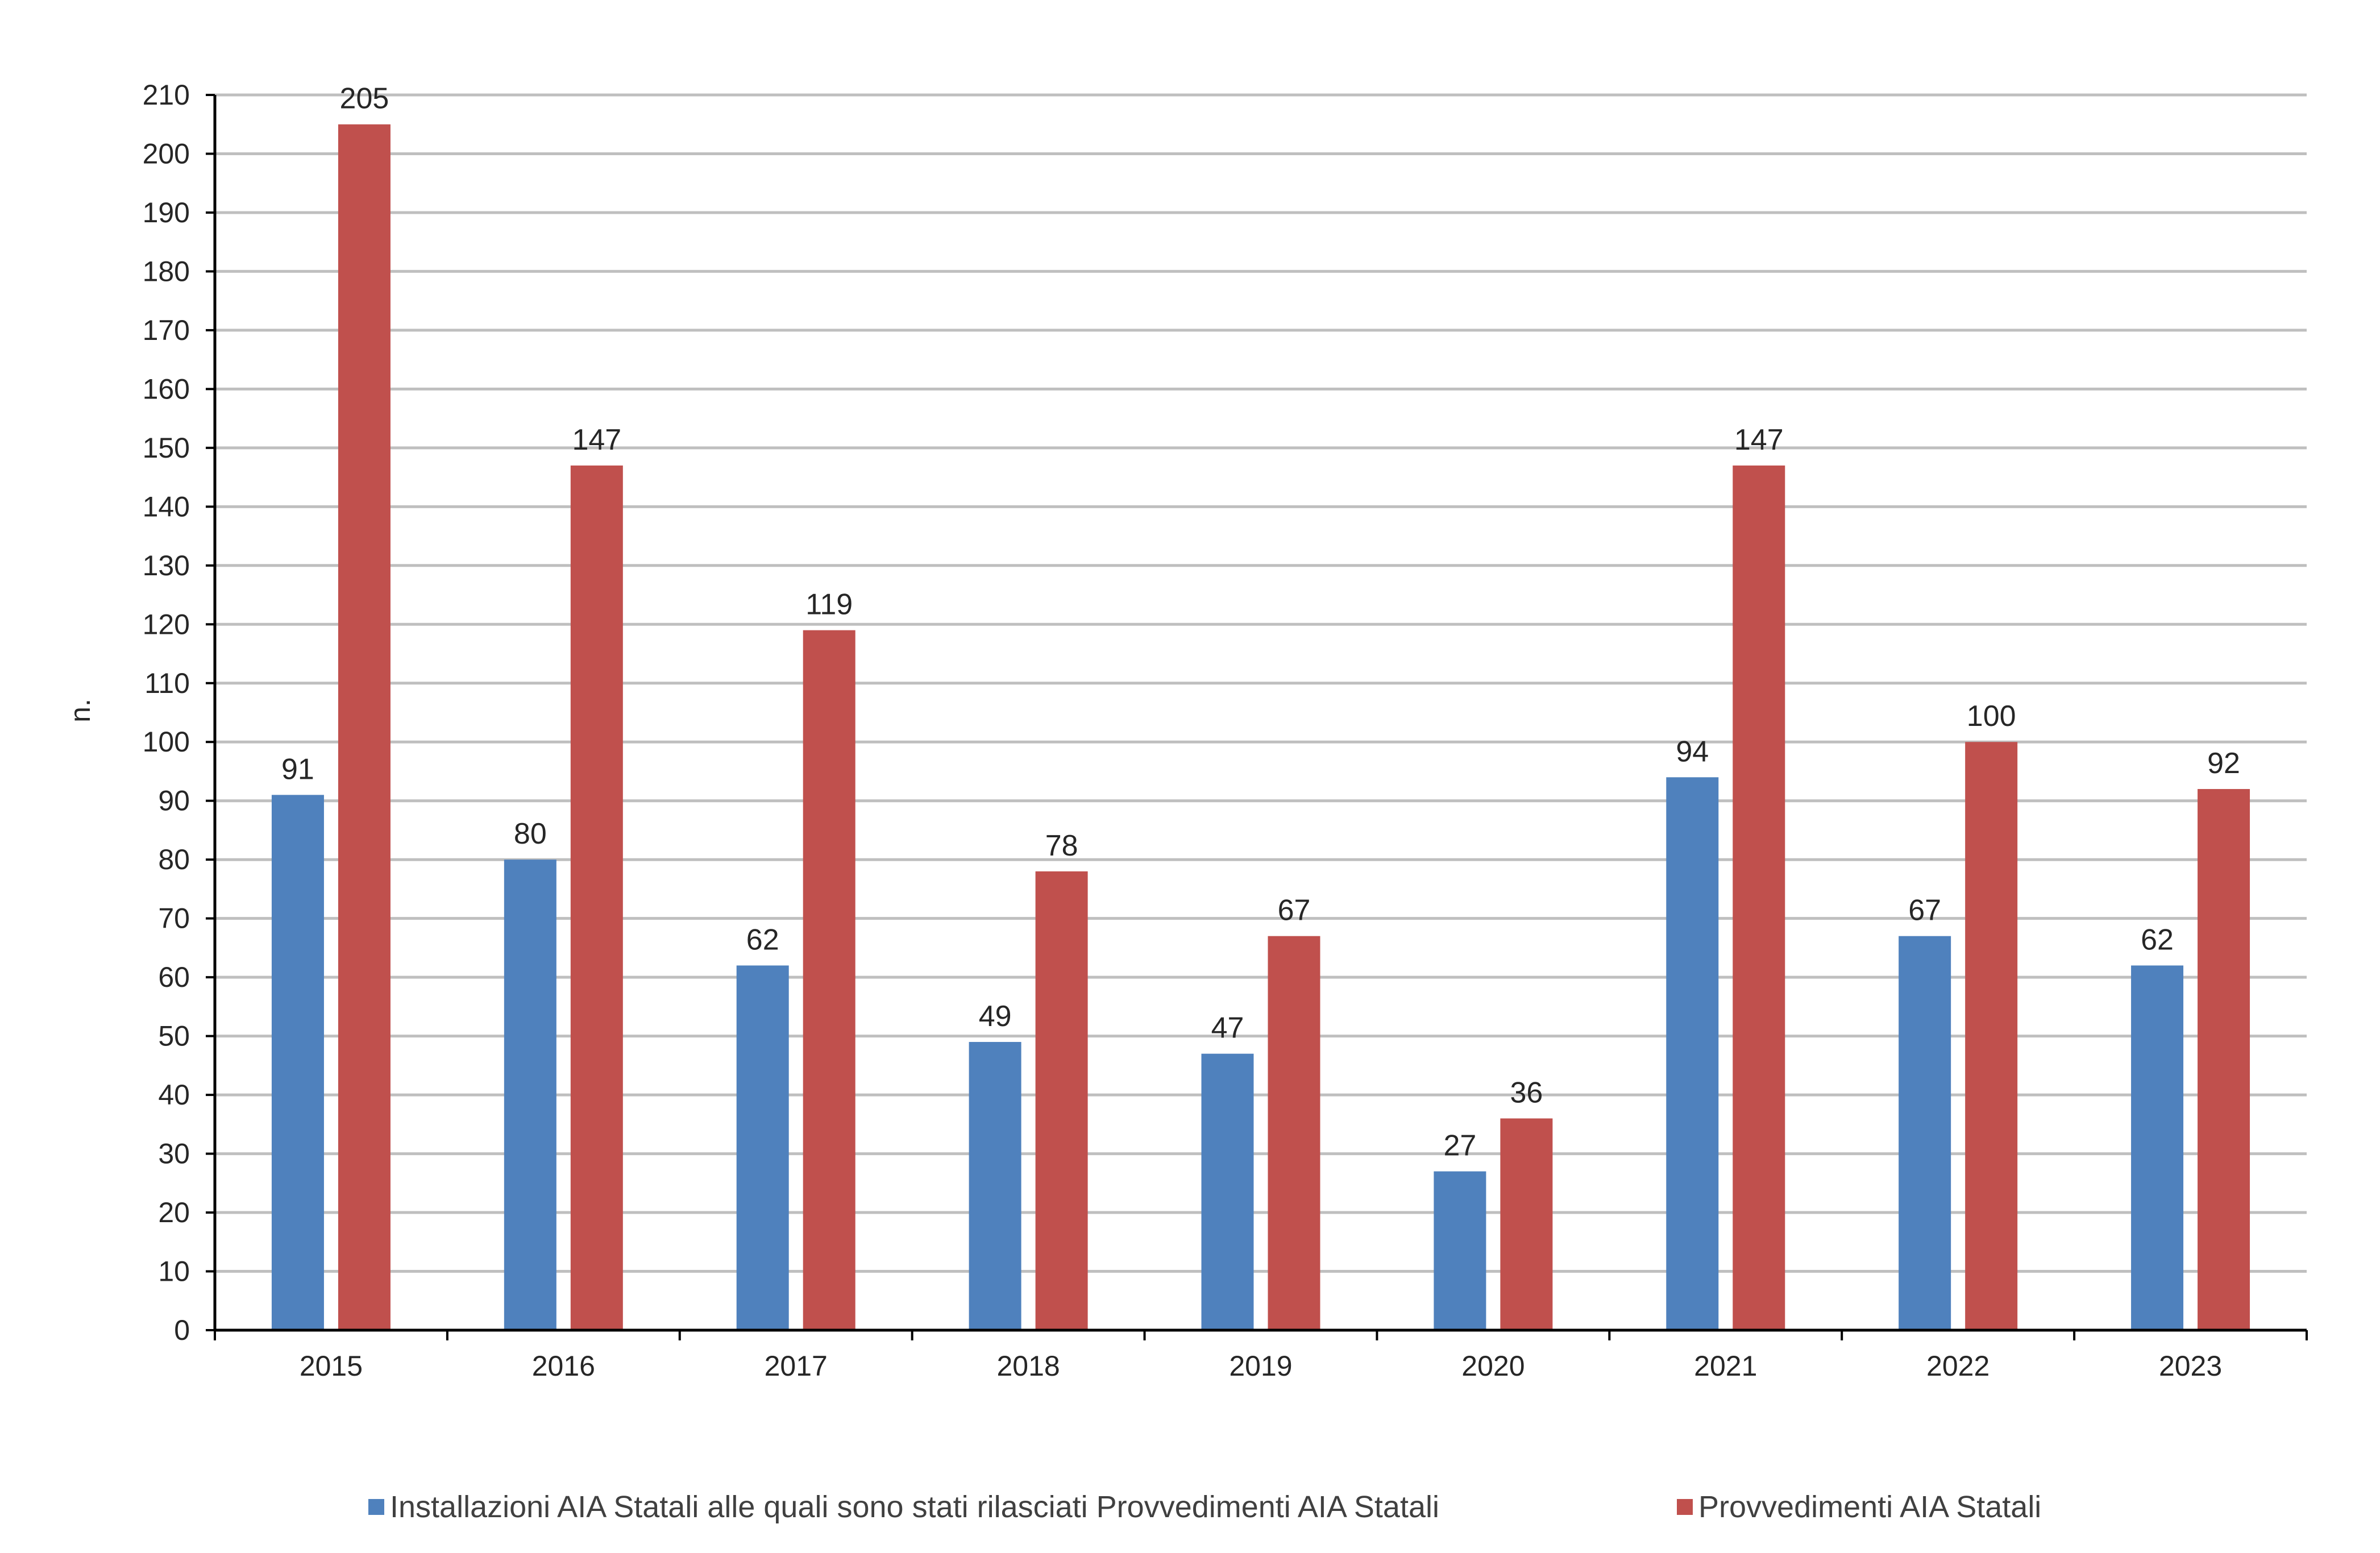 Image resolution: width=2380 pixels, height=1553 pixels. I want to click on y-tick-label: 110, so click(167, 683).